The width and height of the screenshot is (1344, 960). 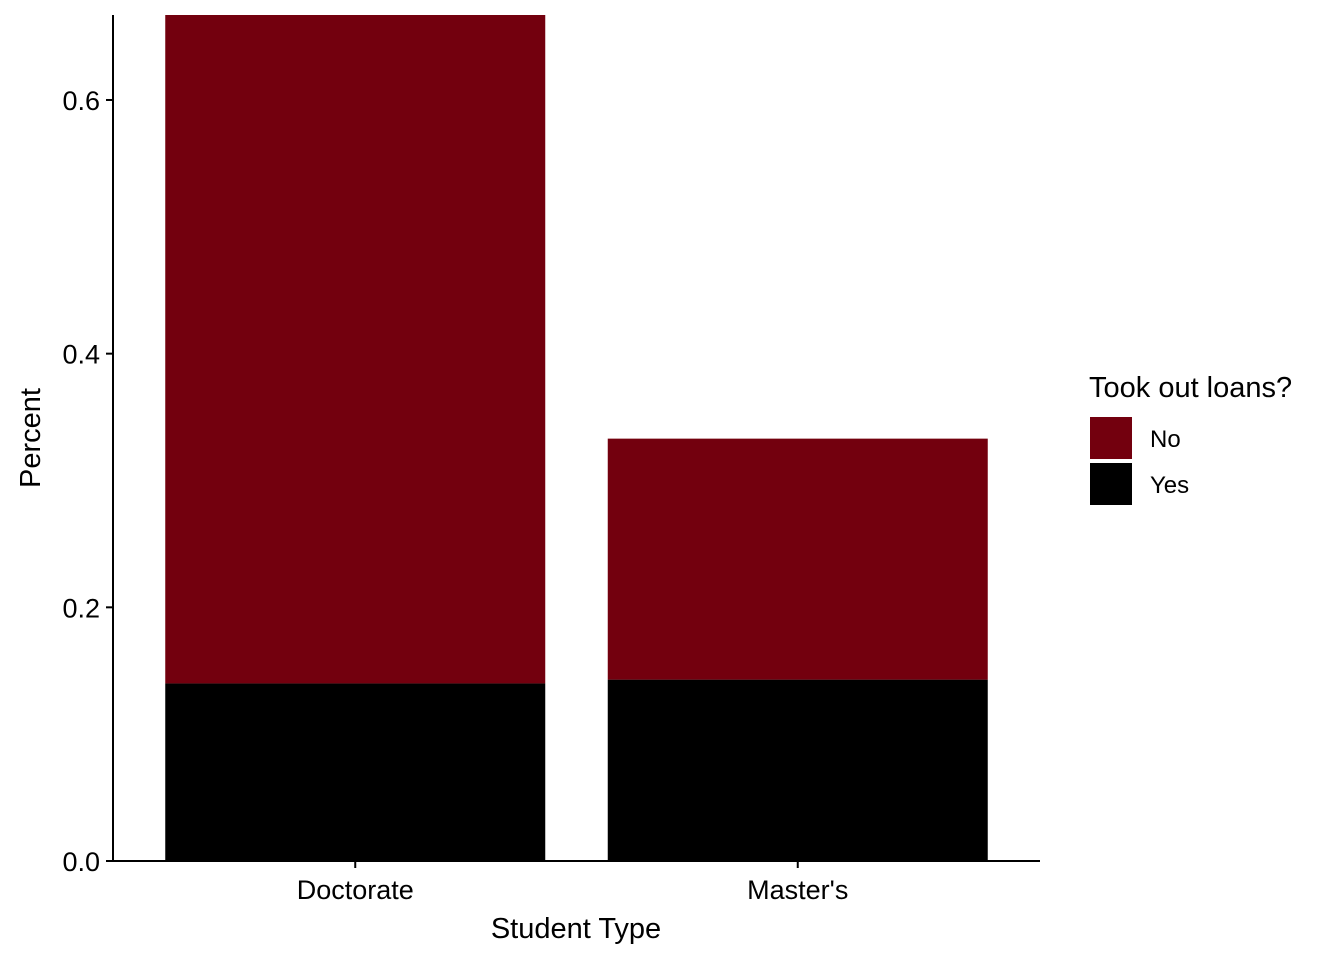 I want to click on bar-yes-master-s, so click(x=797, y=770).